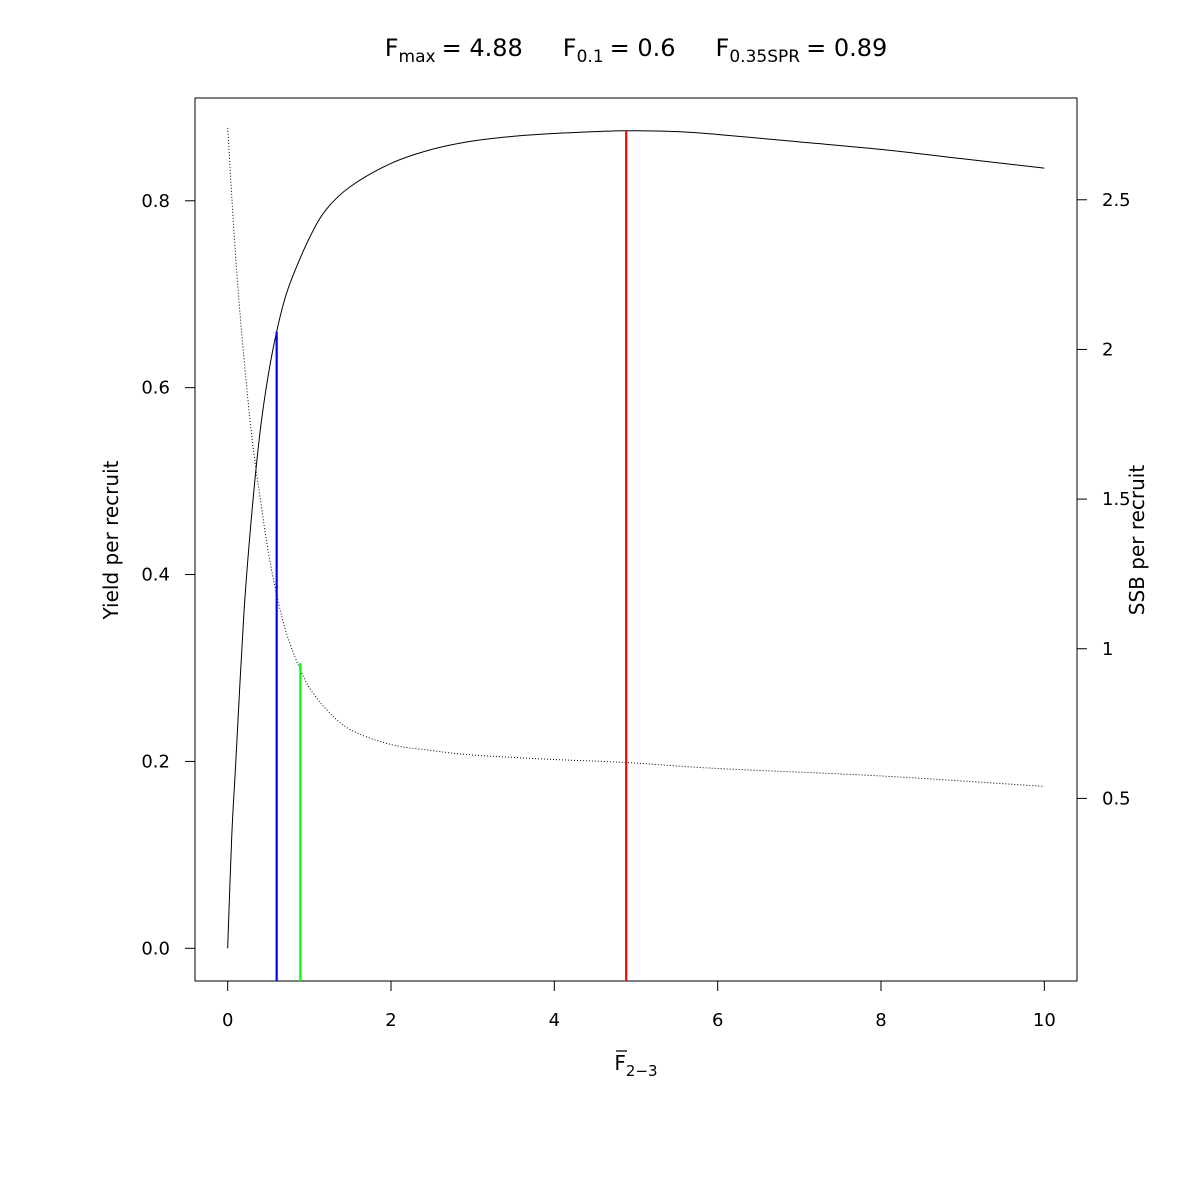 This screenshot has width=1200, height=1200. I want to click on f01-value: = 0.6, so click(643, 48).